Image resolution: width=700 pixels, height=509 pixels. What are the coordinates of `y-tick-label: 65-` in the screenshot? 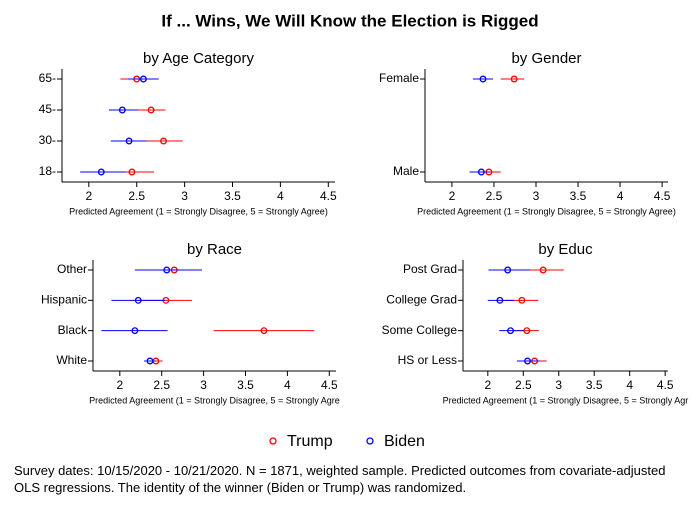 It's located at (47, 78).